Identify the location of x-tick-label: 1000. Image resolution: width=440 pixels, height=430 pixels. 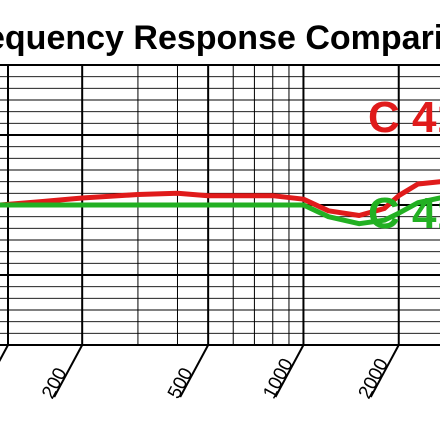
(278, 378).